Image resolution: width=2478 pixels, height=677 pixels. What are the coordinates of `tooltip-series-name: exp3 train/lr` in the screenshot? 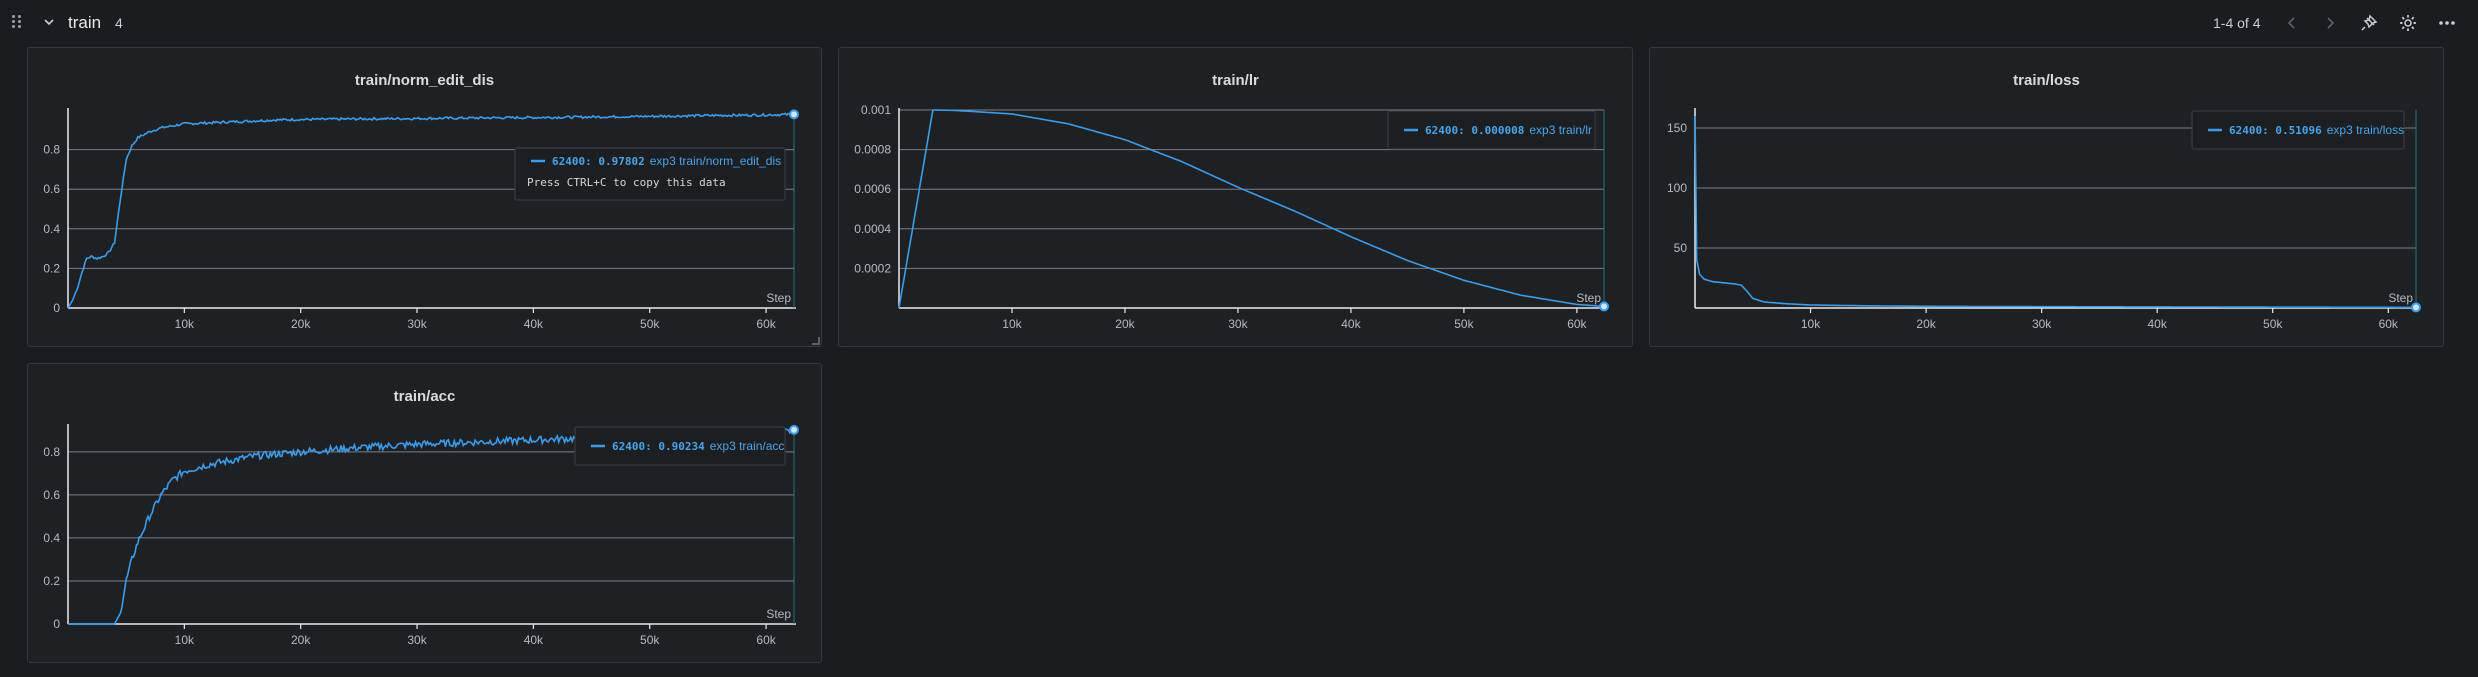 It's located at (1560, 130).